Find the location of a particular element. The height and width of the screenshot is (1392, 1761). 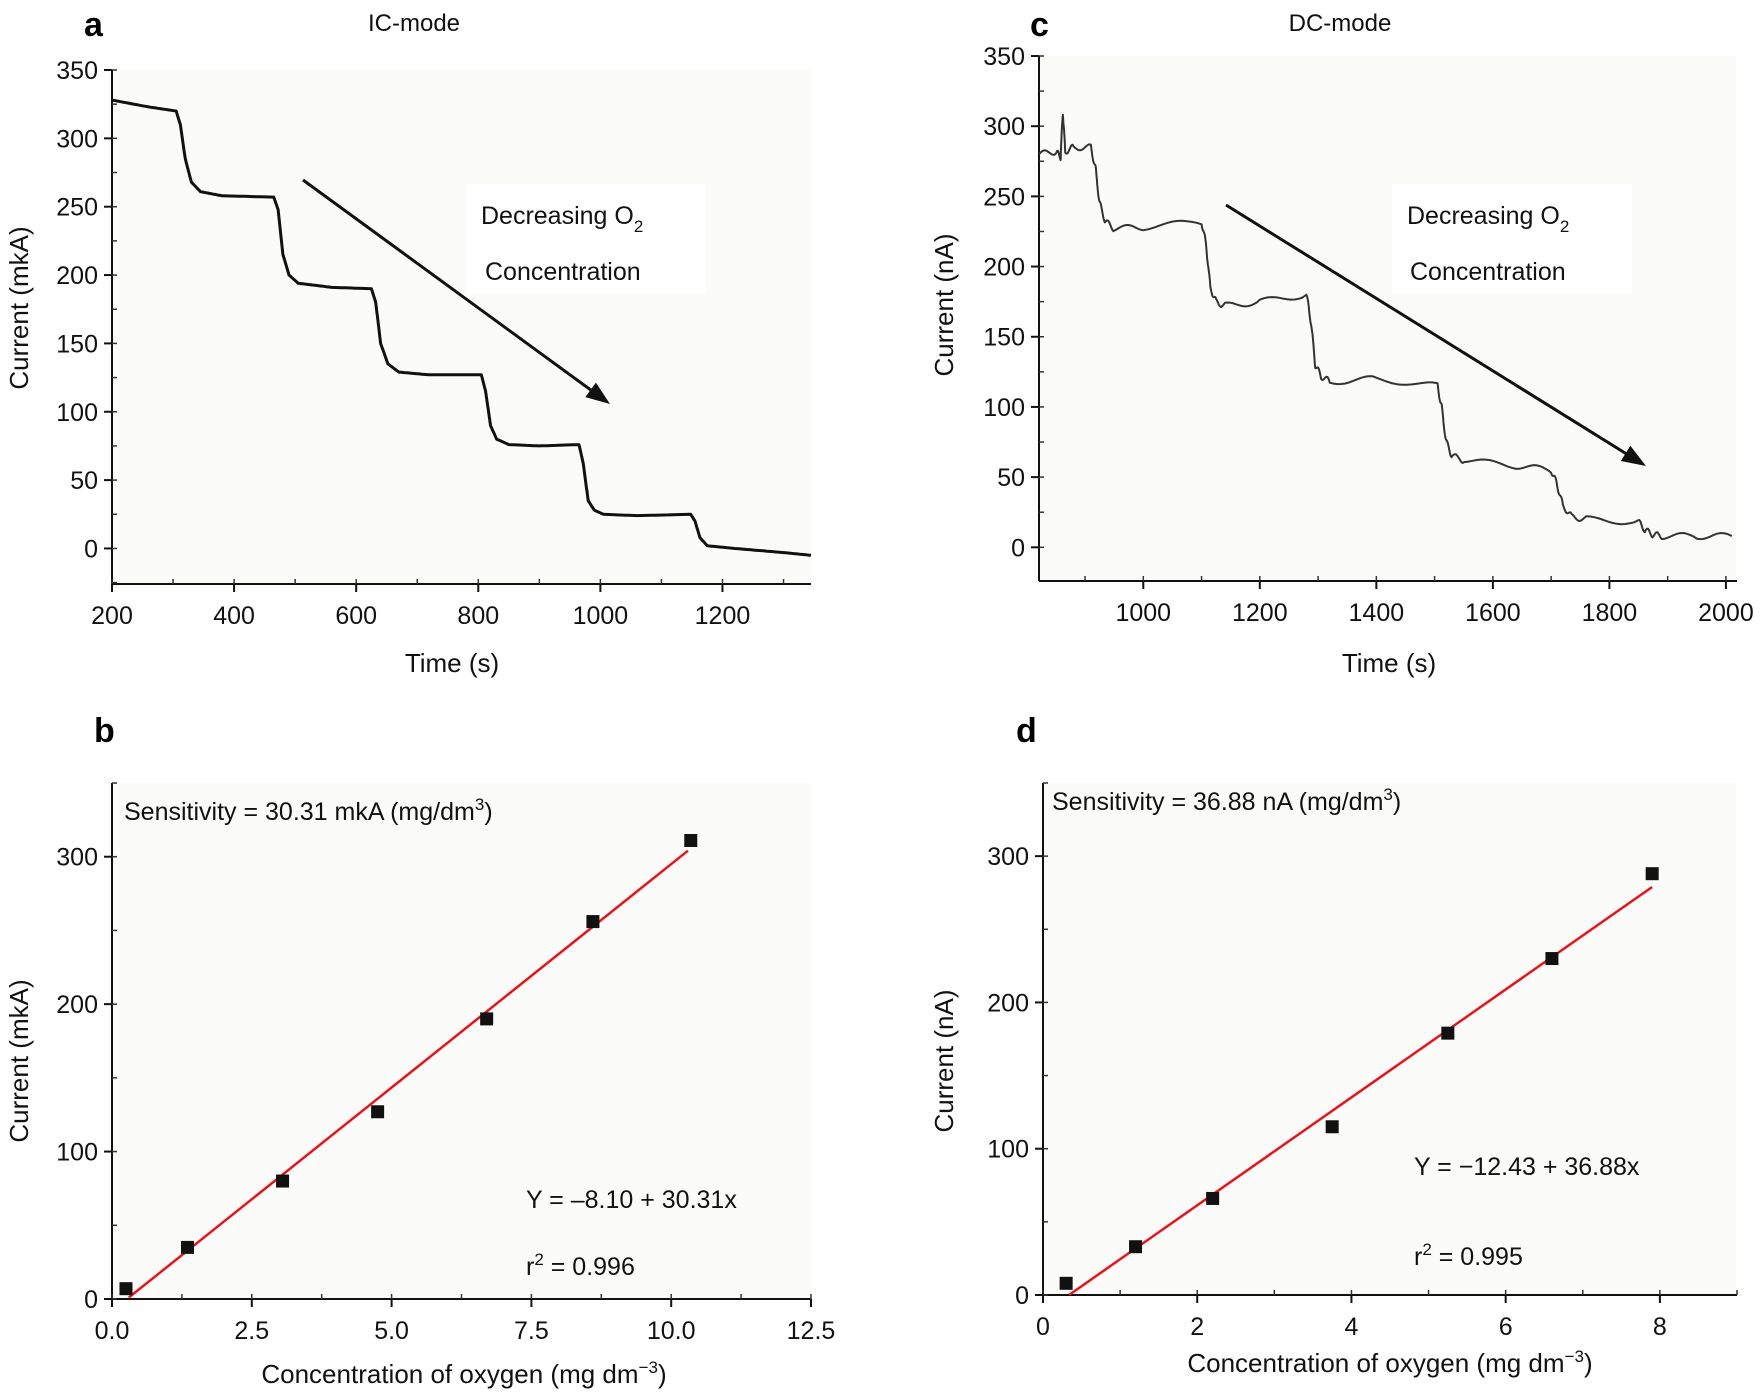

r-squared-label-part: = 0.996 is located at coordinates (589, 1267).